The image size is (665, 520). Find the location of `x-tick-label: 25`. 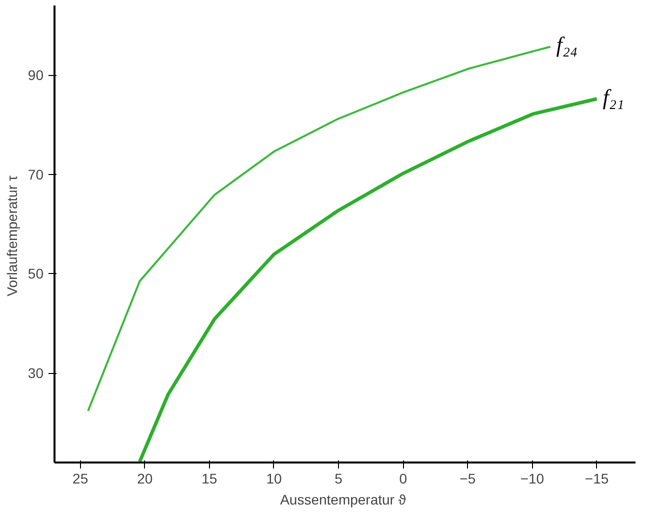

x-tick-label: 25 is located at coordinates (80, 478).